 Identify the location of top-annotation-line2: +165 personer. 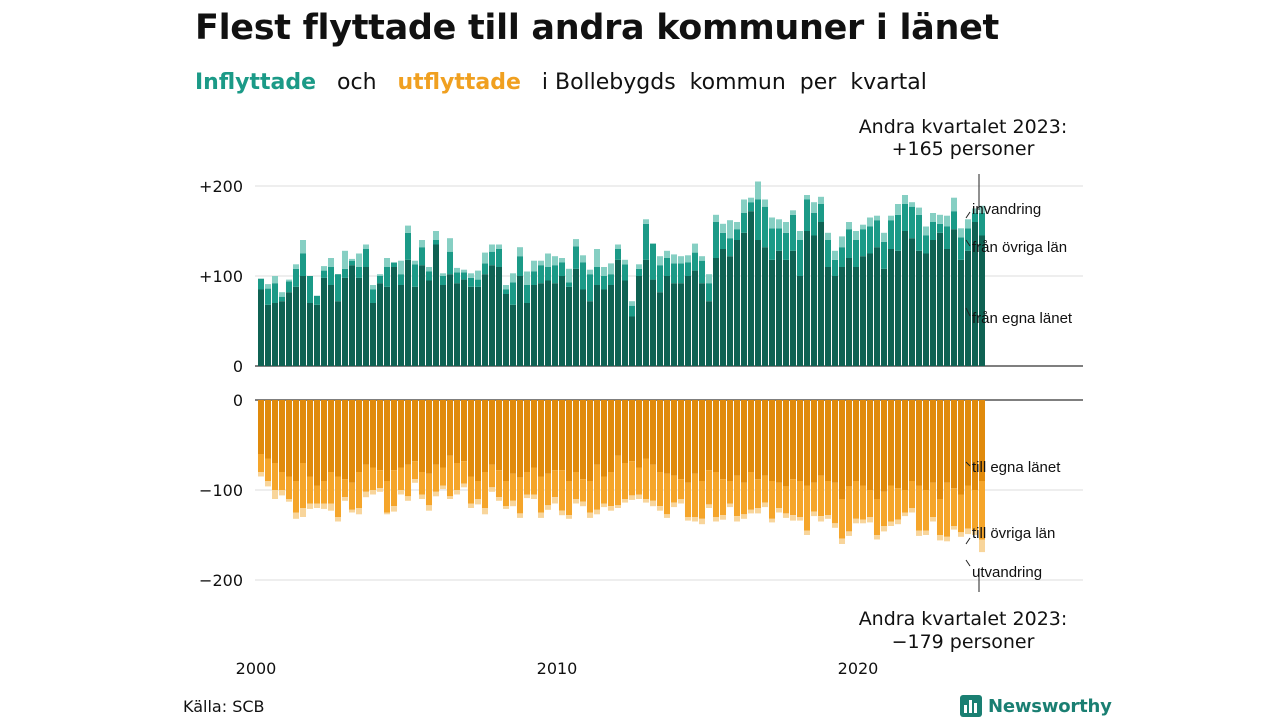
(963, 149).